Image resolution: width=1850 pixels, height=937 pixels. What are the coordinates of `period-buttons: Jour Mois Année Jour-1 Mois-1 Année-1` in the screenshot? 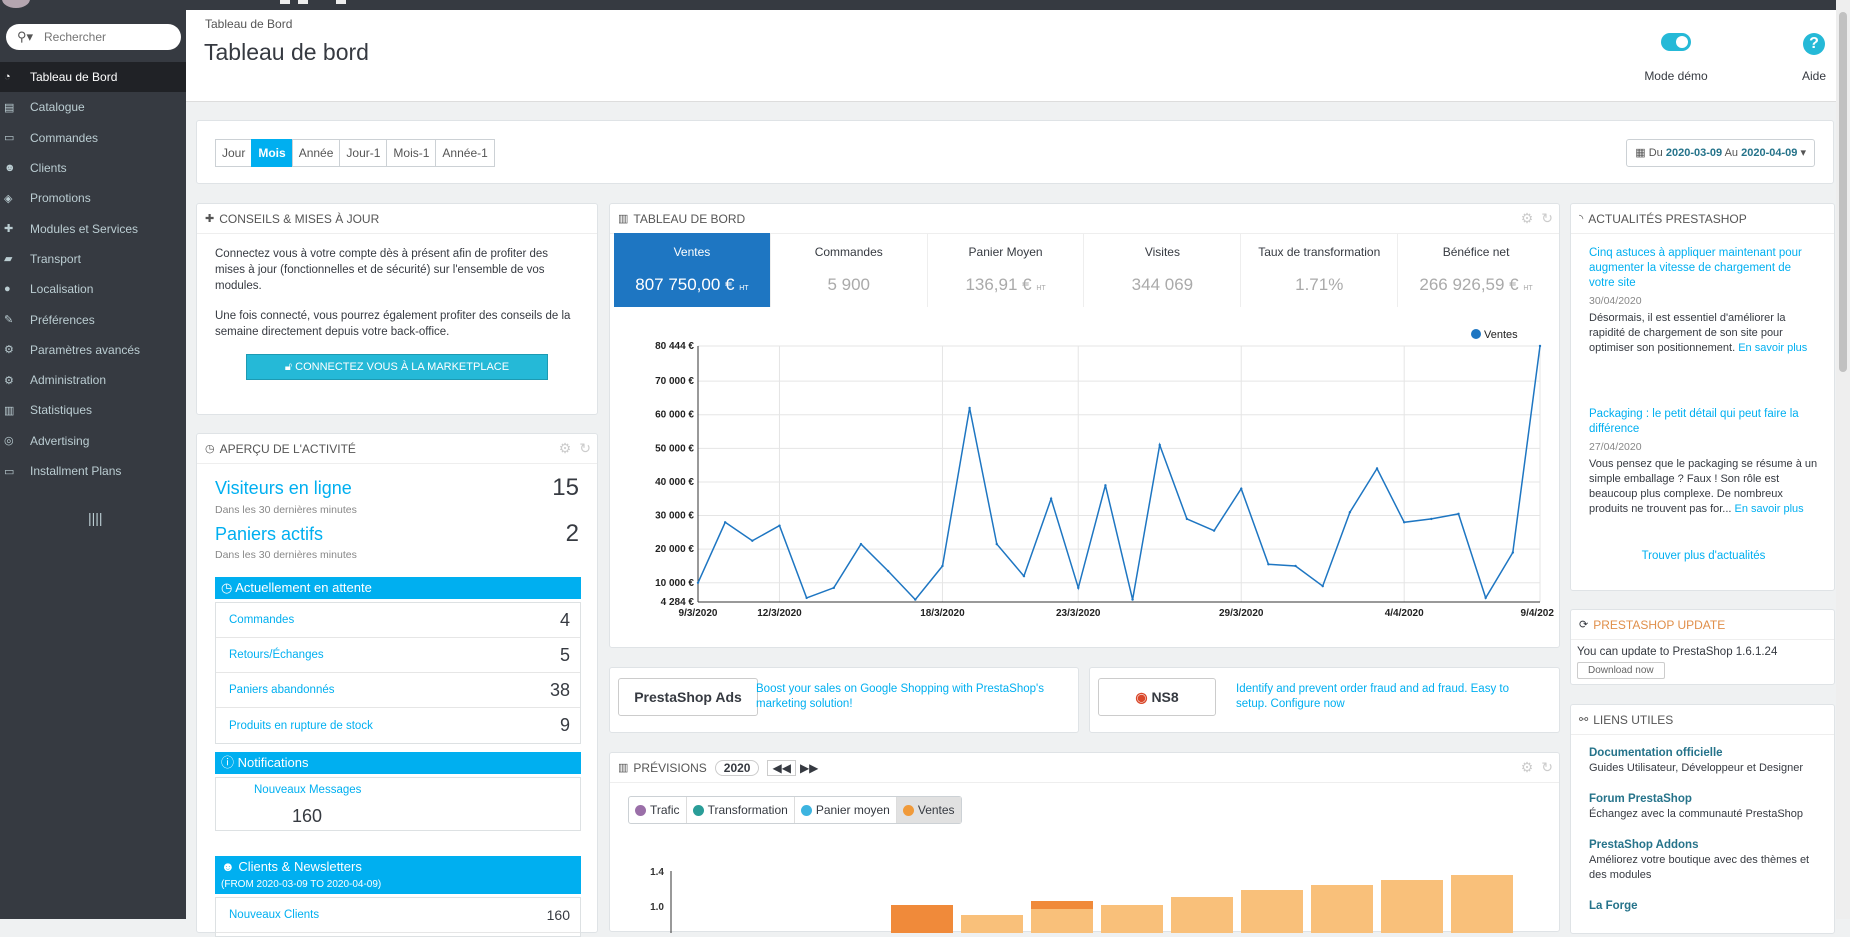 It's located at (355, 153).